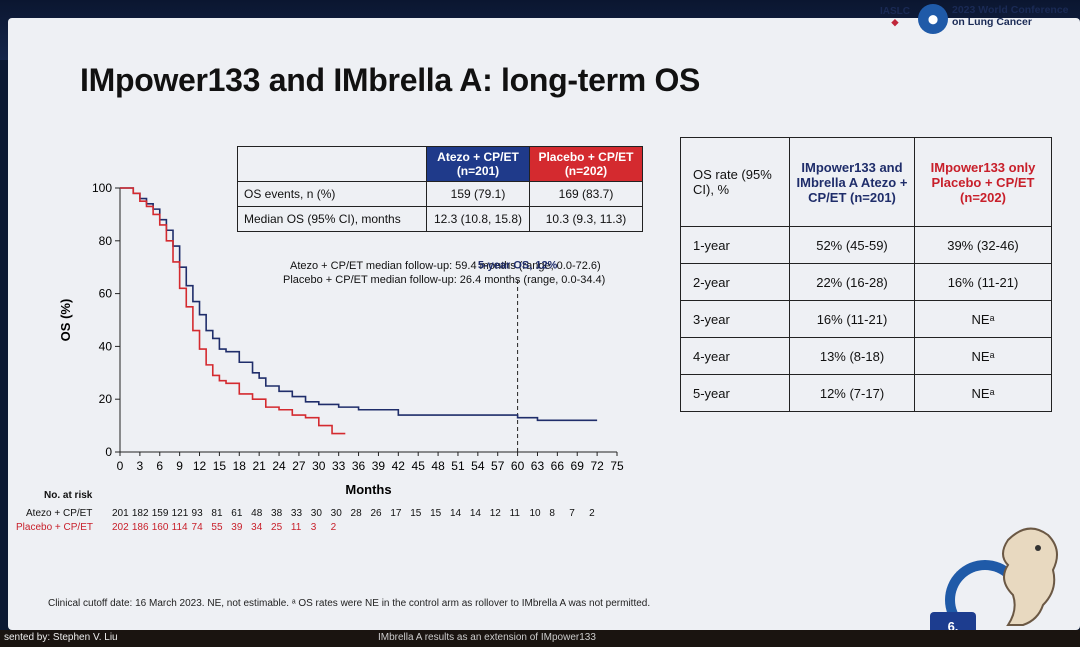  I want to click on row-label: Median OS (95% CI), months, so click(332, 219).